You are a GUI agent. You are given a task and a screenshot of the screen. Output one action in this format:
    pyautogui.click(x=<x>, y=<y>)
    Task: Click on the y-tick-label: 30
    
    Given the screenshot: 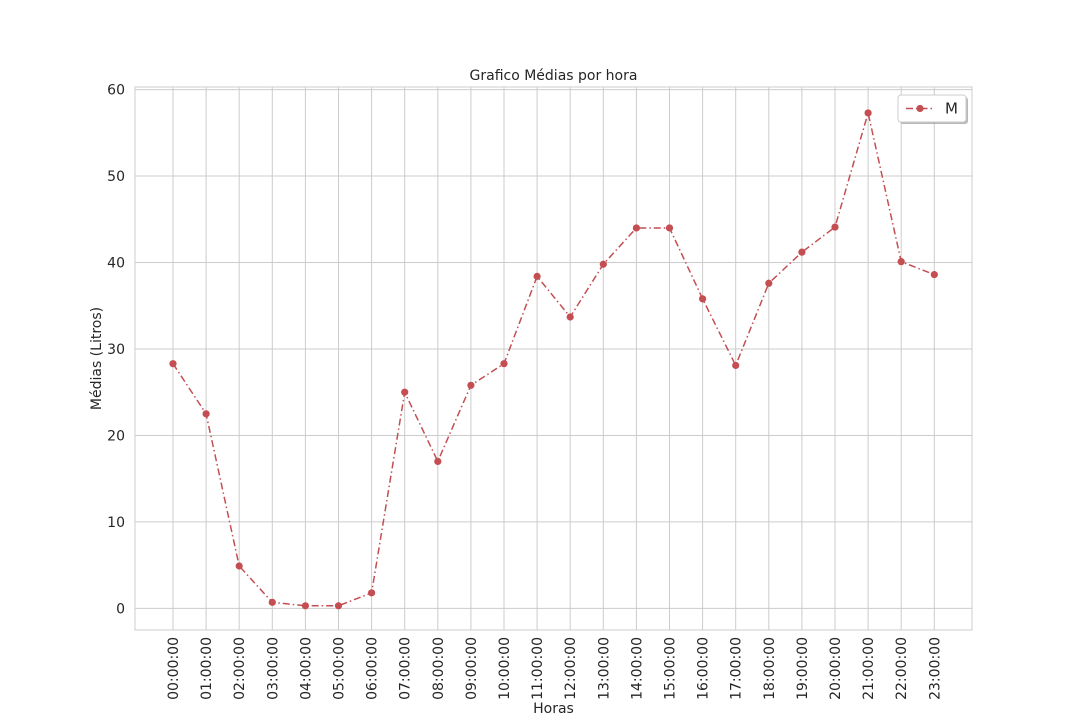 What is the action you would take?
    pyautogui.click(x=116, y=350)
    